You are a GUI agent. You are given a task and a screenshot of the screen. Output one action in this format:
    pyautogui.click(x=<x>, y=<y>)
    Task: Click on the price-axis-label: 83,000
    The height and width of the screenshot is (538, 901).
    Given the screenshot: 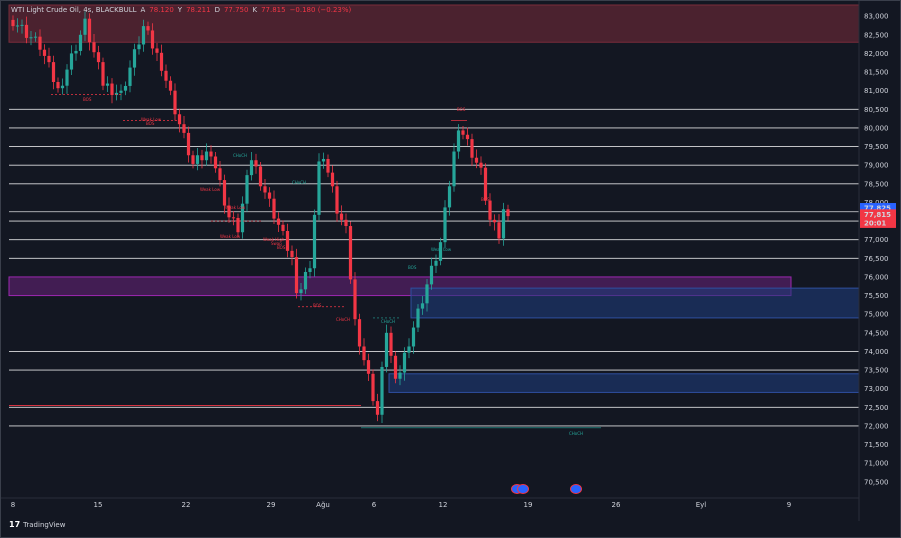 What is the action you would take?
    pyautogui.click(x=876, y=17)
    